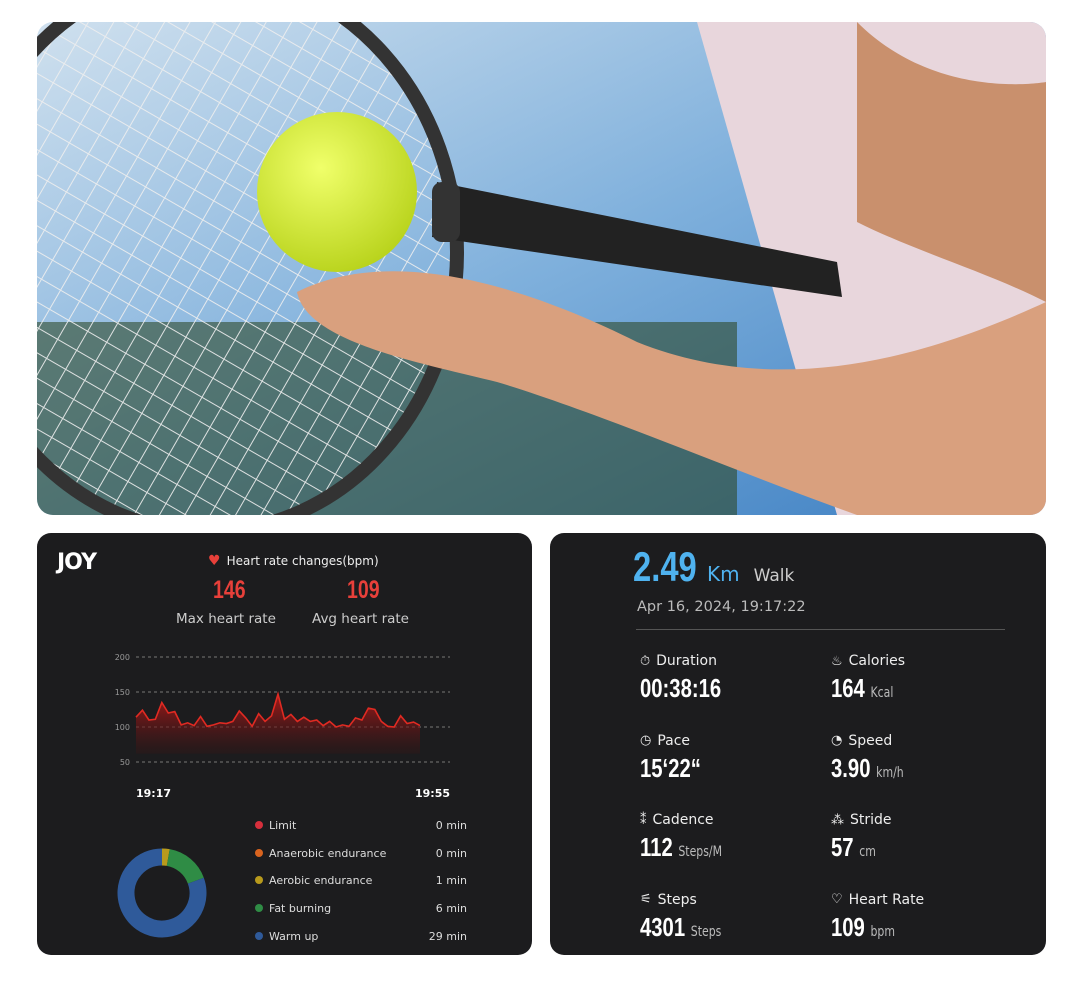 The width and height of the screenshot is (1080, 986). Describe the element at coordinates (125, 762) in the screenshot. I see `y-tick-label: 50` at that location.